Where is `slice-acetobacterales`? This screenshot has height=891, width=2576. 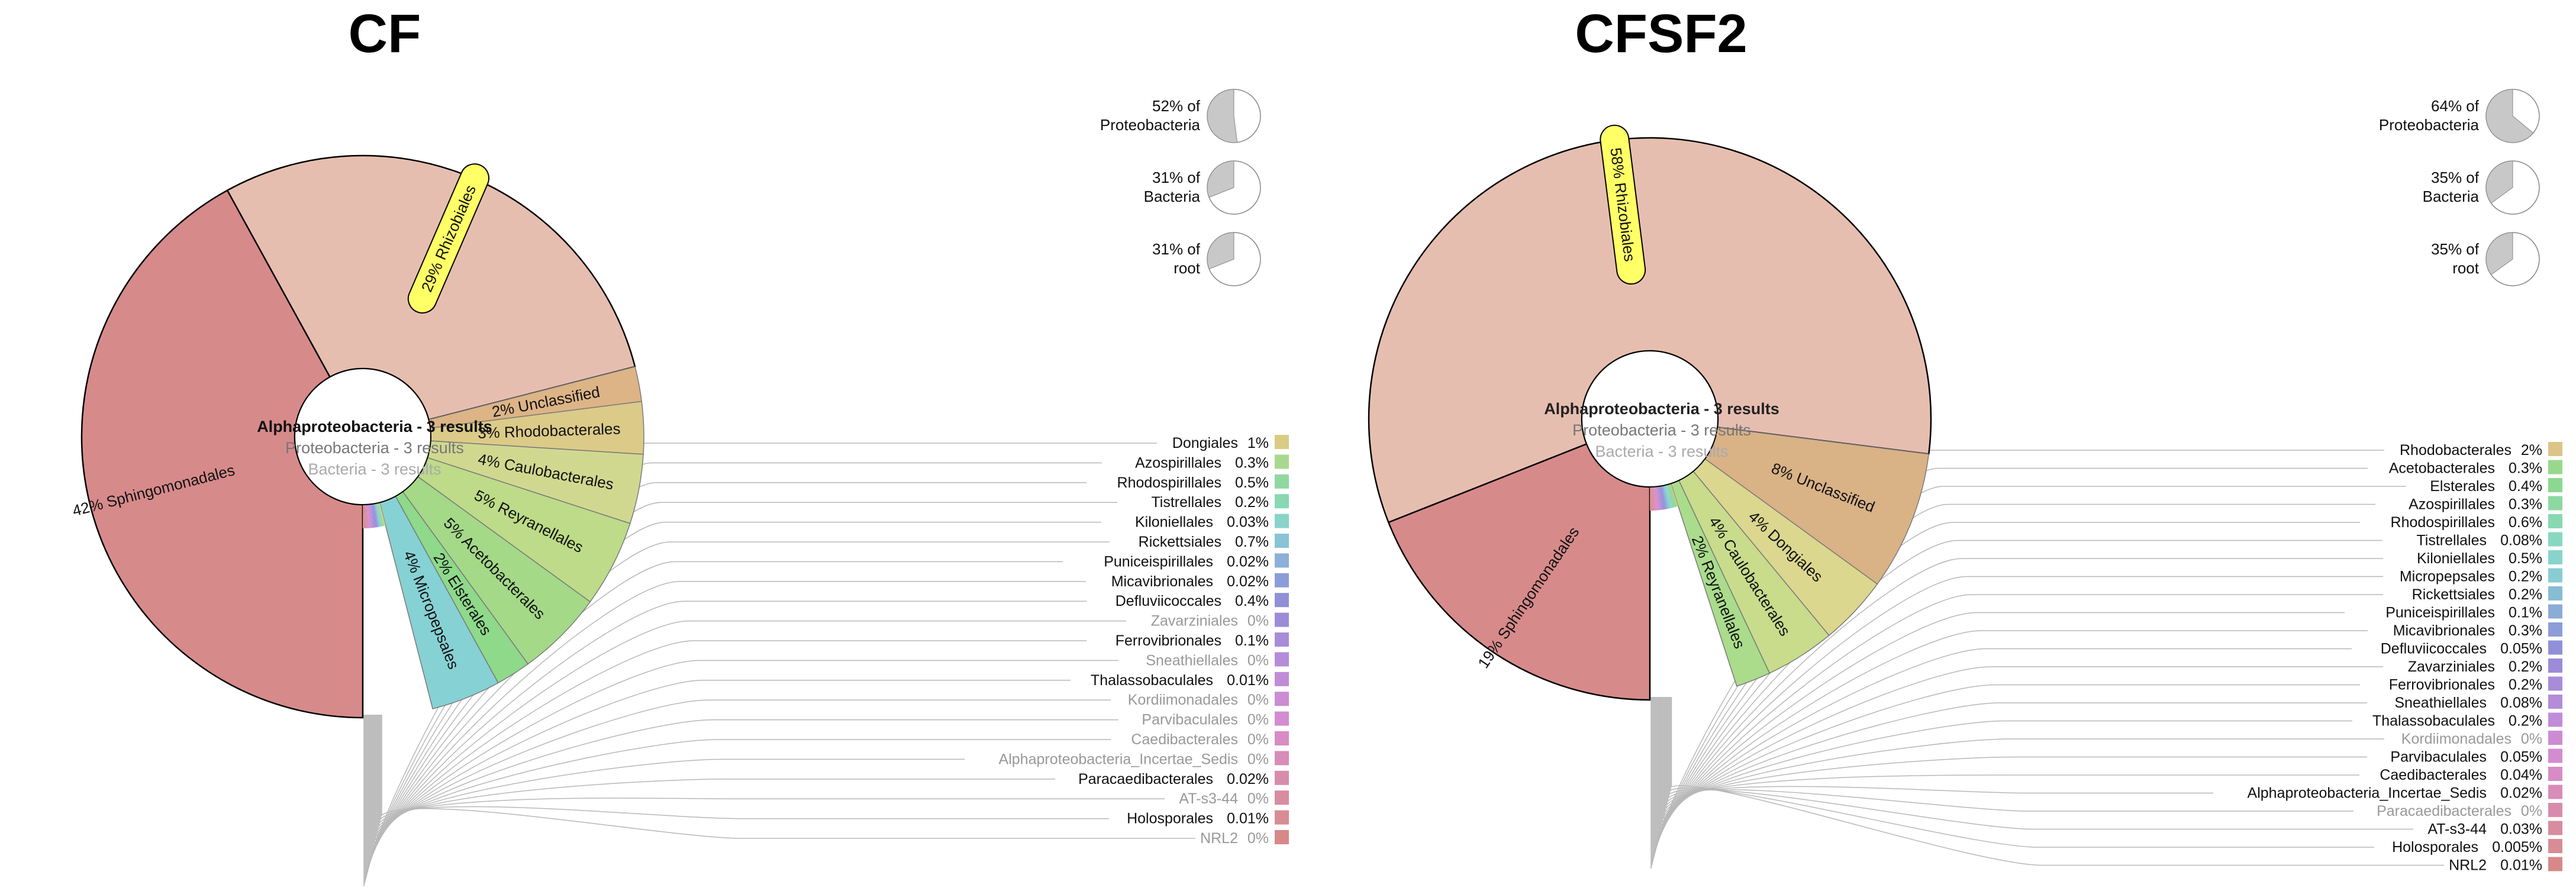 slice-acetobacterales is located at coordinates (1673, 495).